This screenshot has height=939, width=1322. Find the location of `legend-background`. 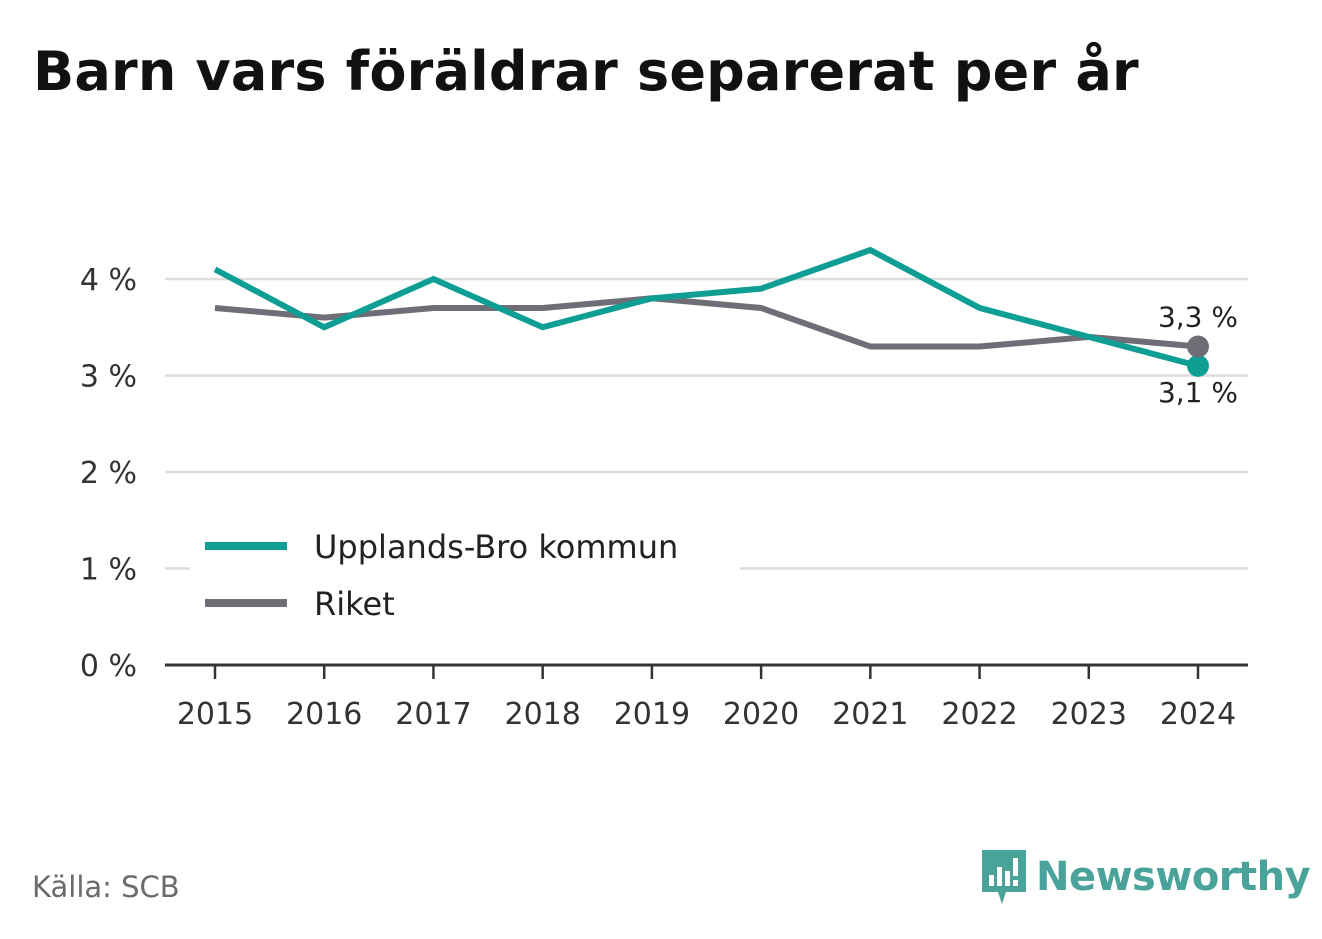

legend-background is located at coordinates (465, 579).